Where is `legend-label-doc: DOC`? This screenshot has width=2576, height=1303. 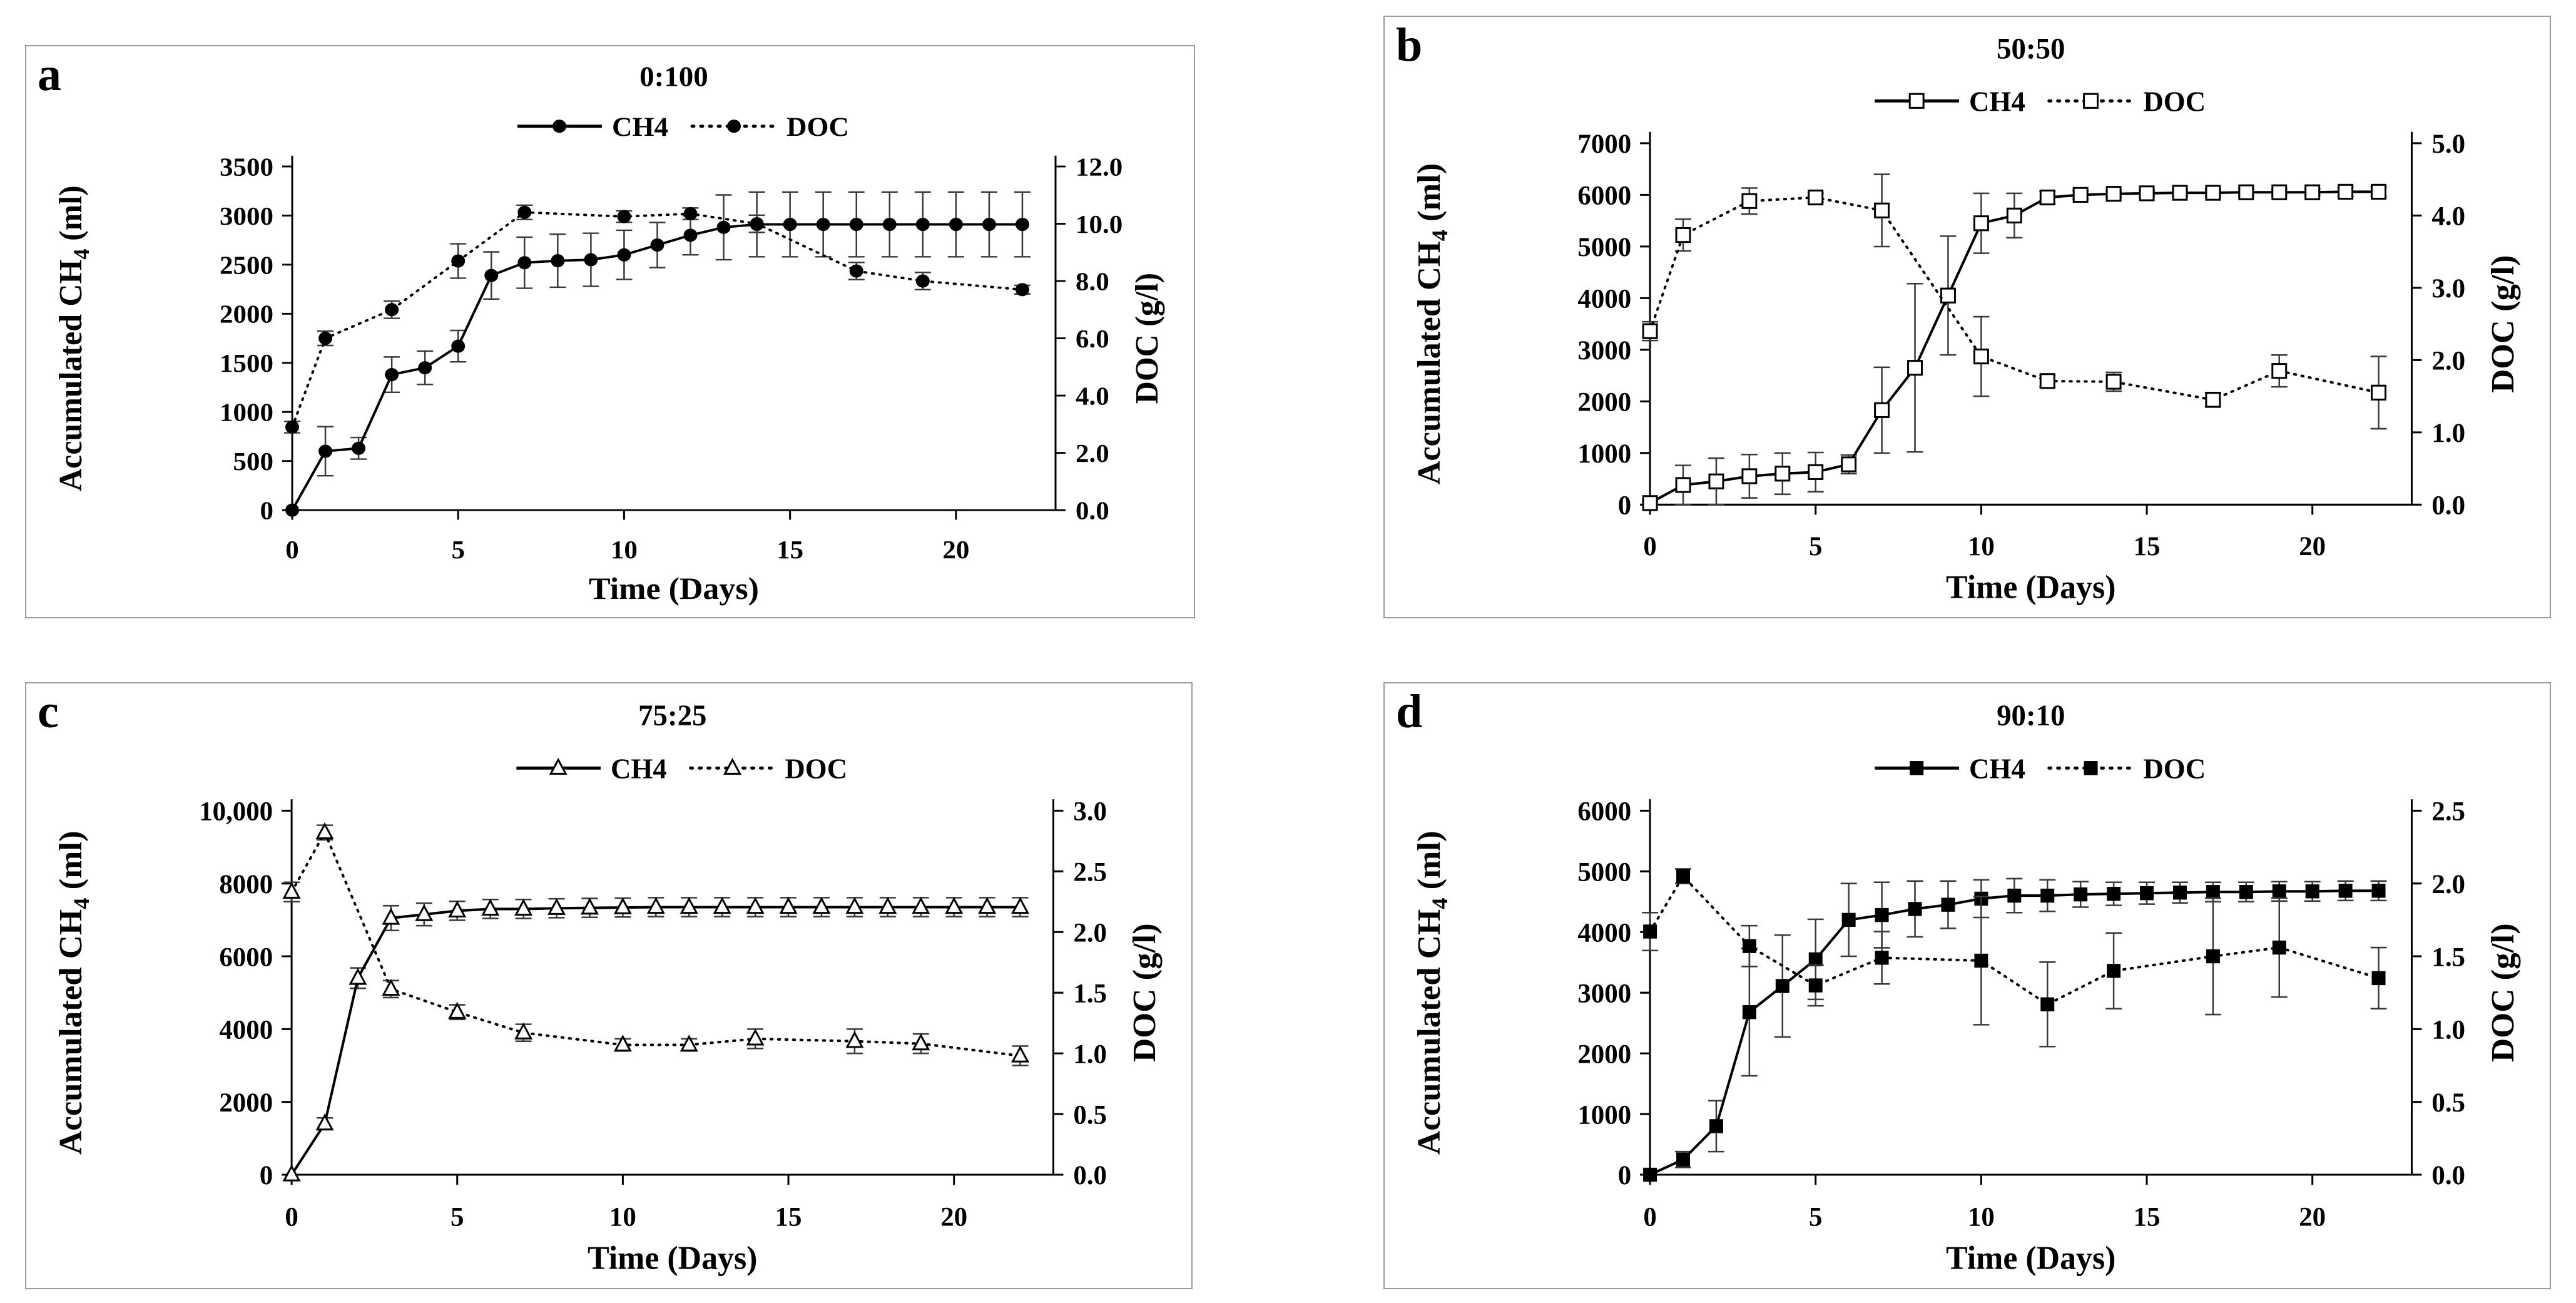 legend-label-doc: DOC is located at coordinates (2175, 768).